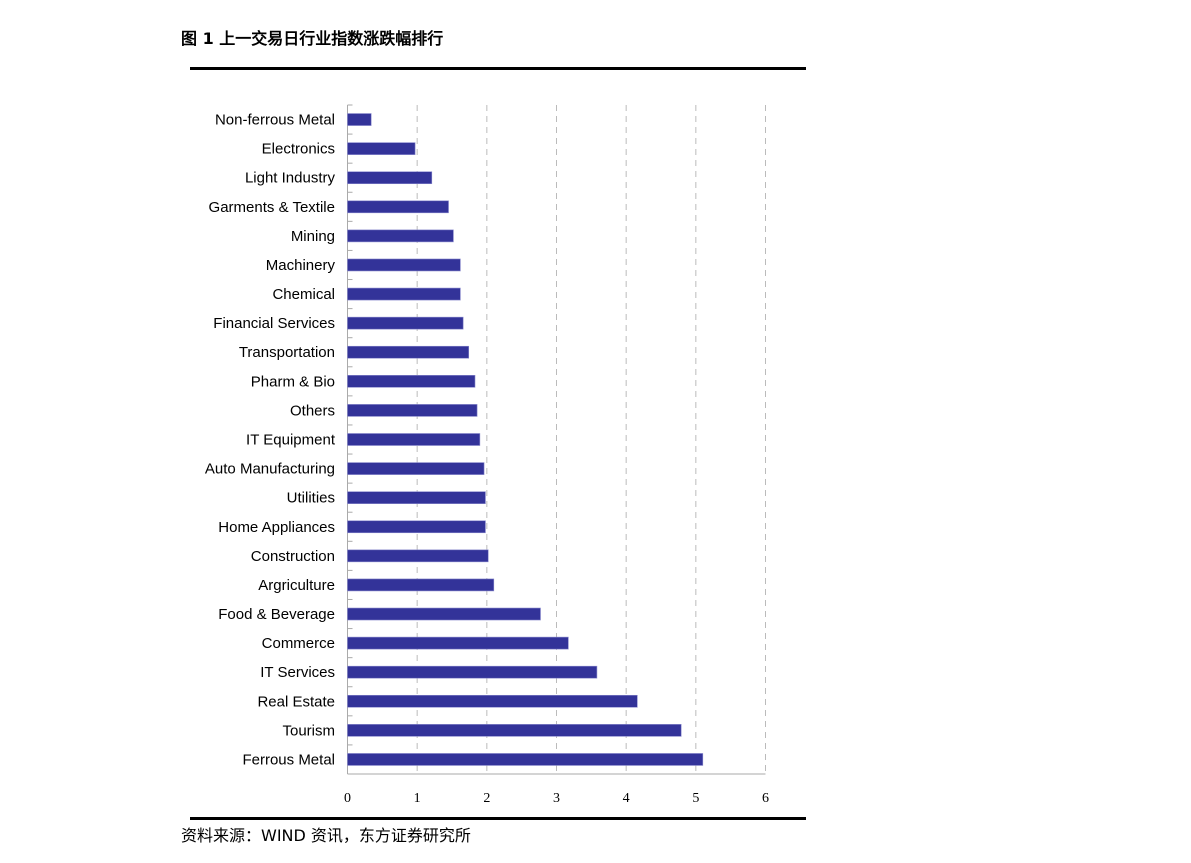  I want to click on bottom-rule, so click(498, 818).